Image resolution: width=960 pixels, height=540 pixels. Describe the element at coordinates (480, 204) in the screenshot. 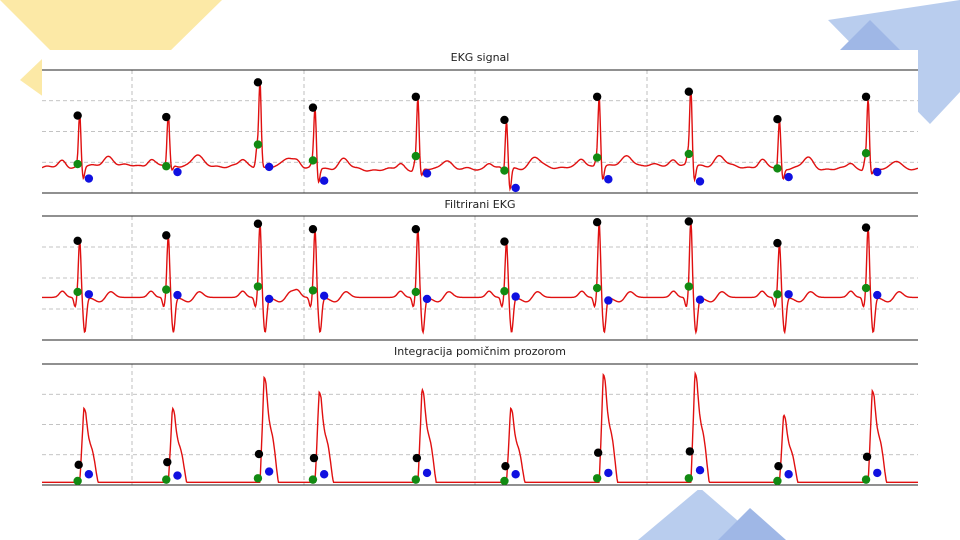

I see `panel-title-filtered: Filtrirani EKG` at that location.